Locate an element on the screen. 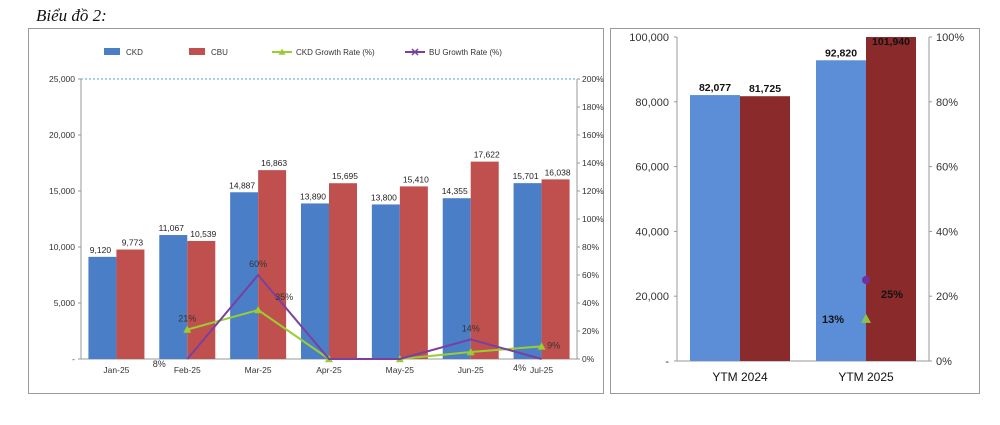 This screenshot has width=1000, height=425. growth-value-label: 25% is located at coordinates (892, 295).